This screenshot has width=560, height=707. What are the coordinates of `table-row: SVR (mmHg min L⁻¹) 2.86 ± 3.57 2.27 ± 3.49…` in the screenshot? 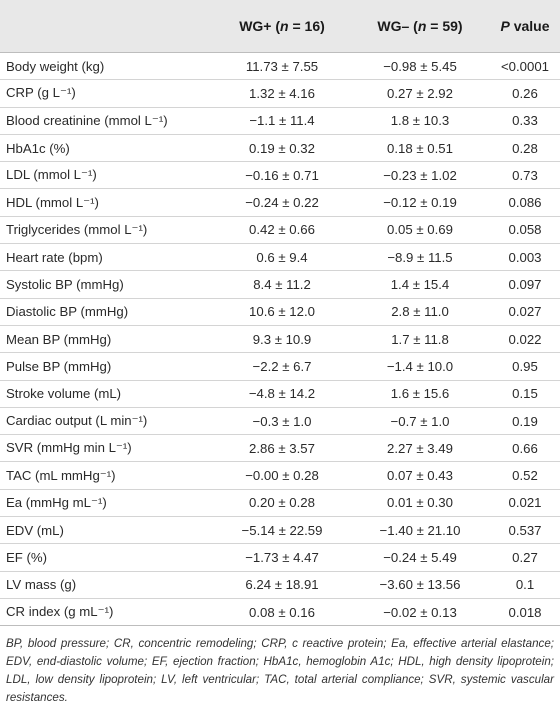 It's located at (280, 448).